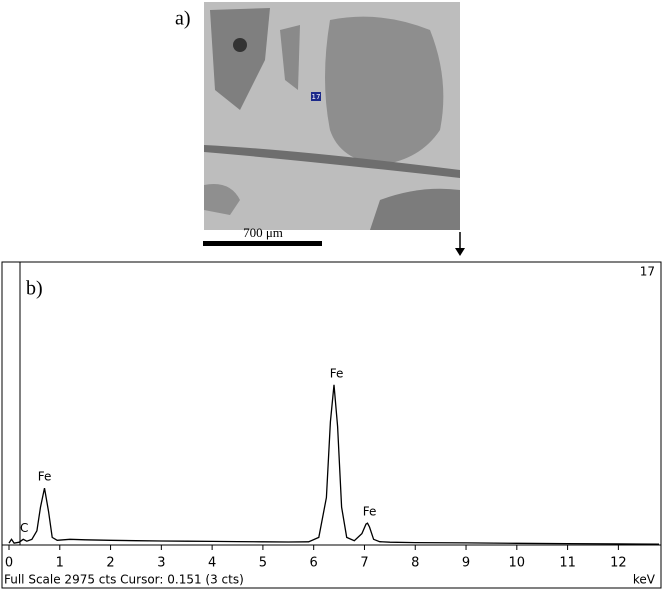 The width and height of the screenshot is (667, 593). I want to click on x-tick-label: 7, so click(364, 563).